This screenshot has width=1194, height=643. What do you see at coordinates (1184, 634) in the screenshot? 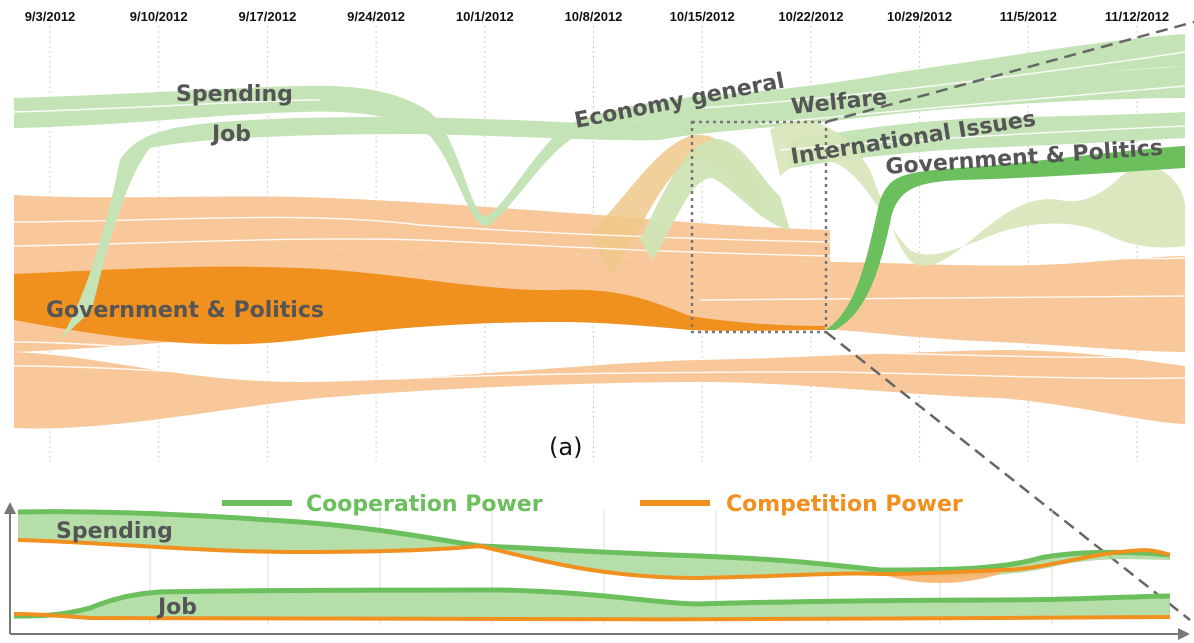
I see `x-axis-arrow-icon` at bounding box center [1184, 634].